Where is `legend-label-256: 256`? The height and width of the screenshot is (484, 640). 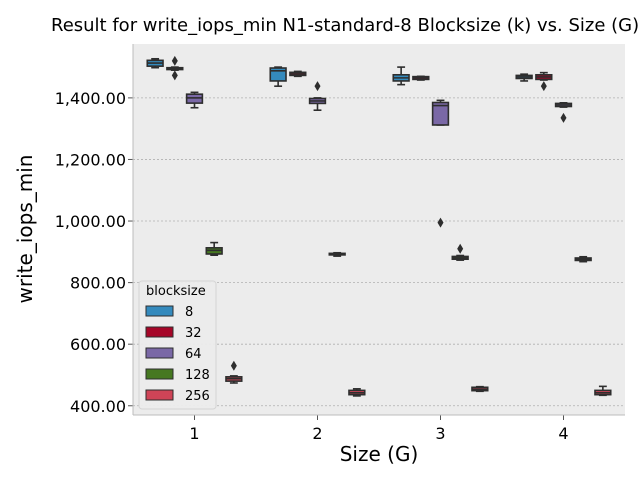
legend-label-256: 256 is located at coordinates (197, 396).